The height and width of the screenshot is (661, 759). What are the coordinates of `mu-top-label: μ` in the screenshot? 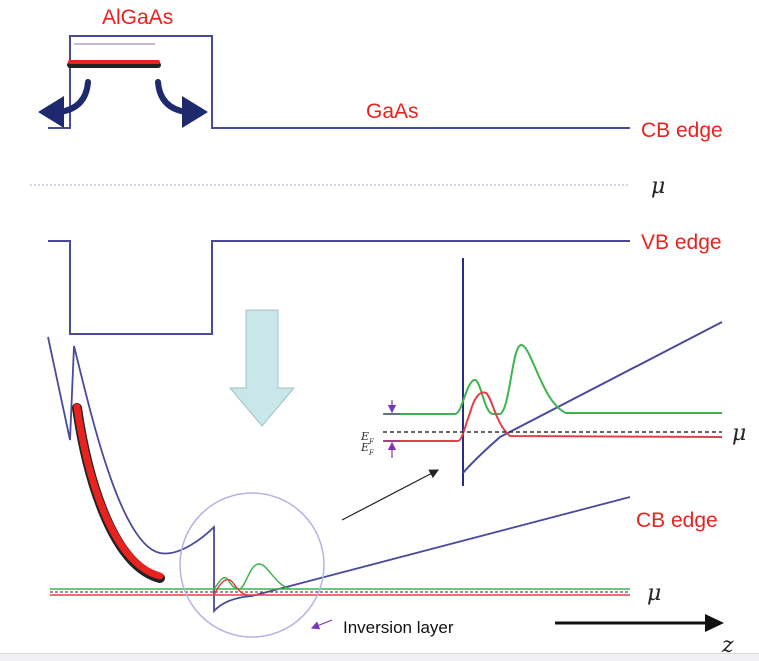 It's located at (658, 186).